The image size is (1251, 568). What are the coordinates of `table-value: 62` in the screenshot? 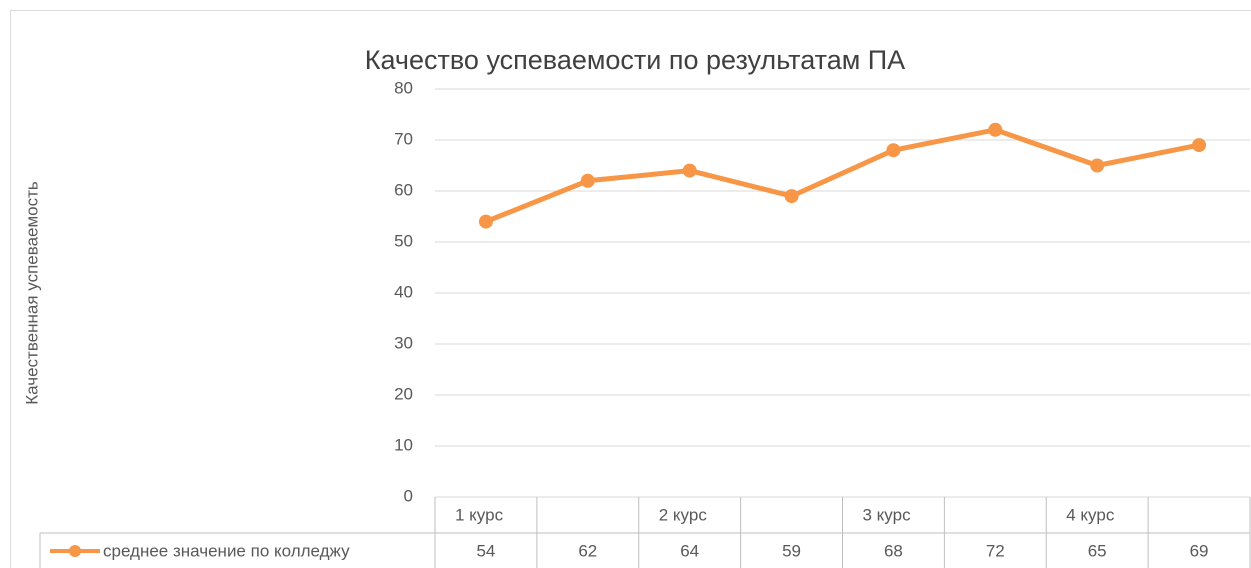 It's located at (587, 550).